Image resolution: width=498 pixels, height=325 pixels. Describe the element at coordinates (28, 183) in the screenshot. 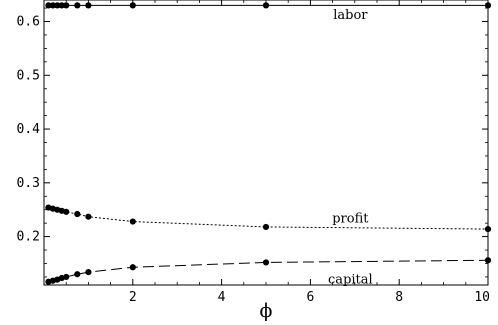

I see `y-tick-label: 0.3` at that location.